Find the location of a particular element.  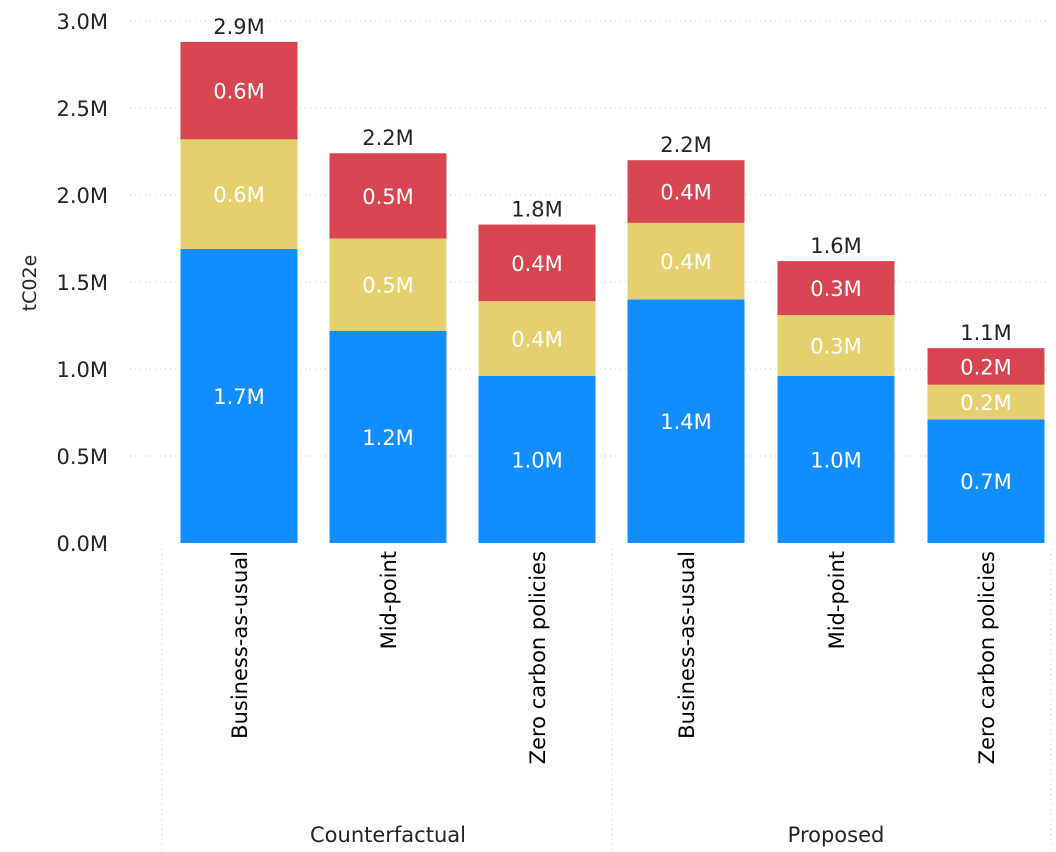

segment-data-label: 1.4M is located at coordinates (686, 422).